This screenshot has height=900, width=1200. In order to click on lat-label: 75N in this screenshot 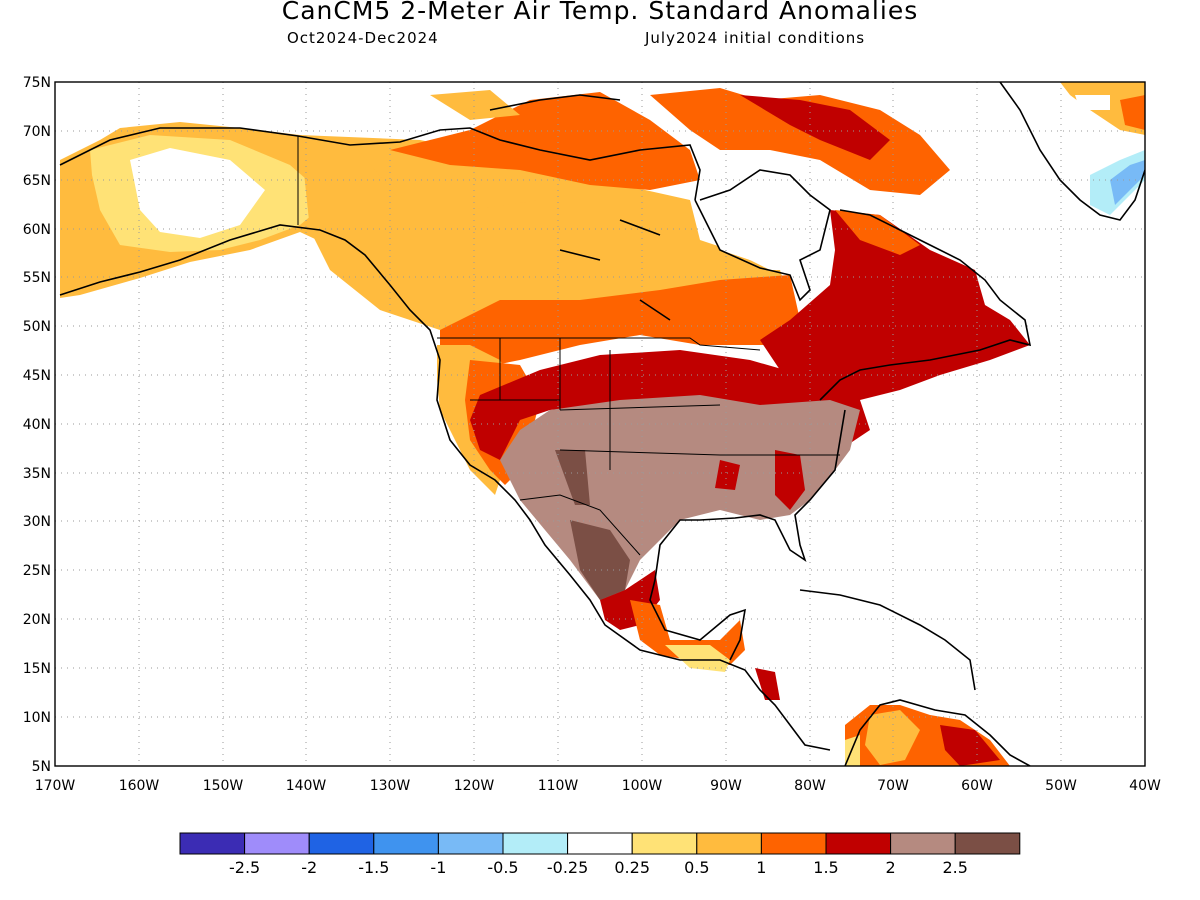, I will do `click(37, 83)`.